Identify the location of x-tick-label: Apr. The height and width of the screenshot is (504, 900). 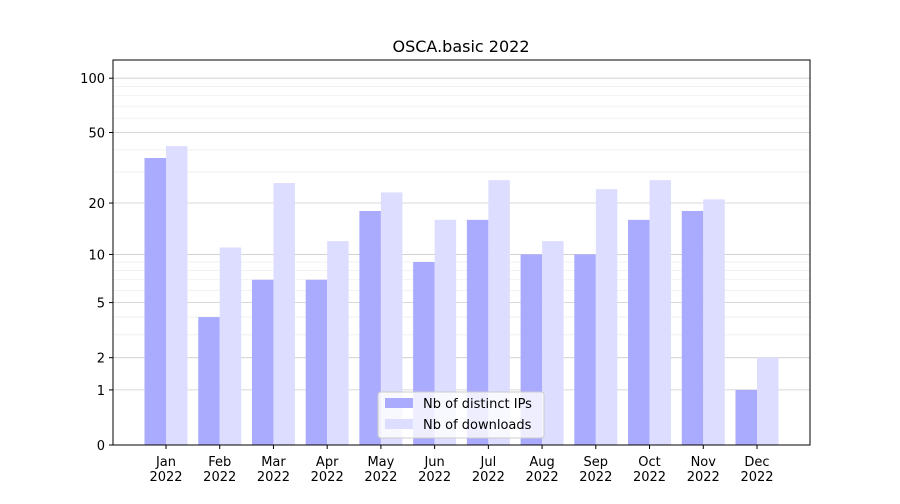
(327, 462).